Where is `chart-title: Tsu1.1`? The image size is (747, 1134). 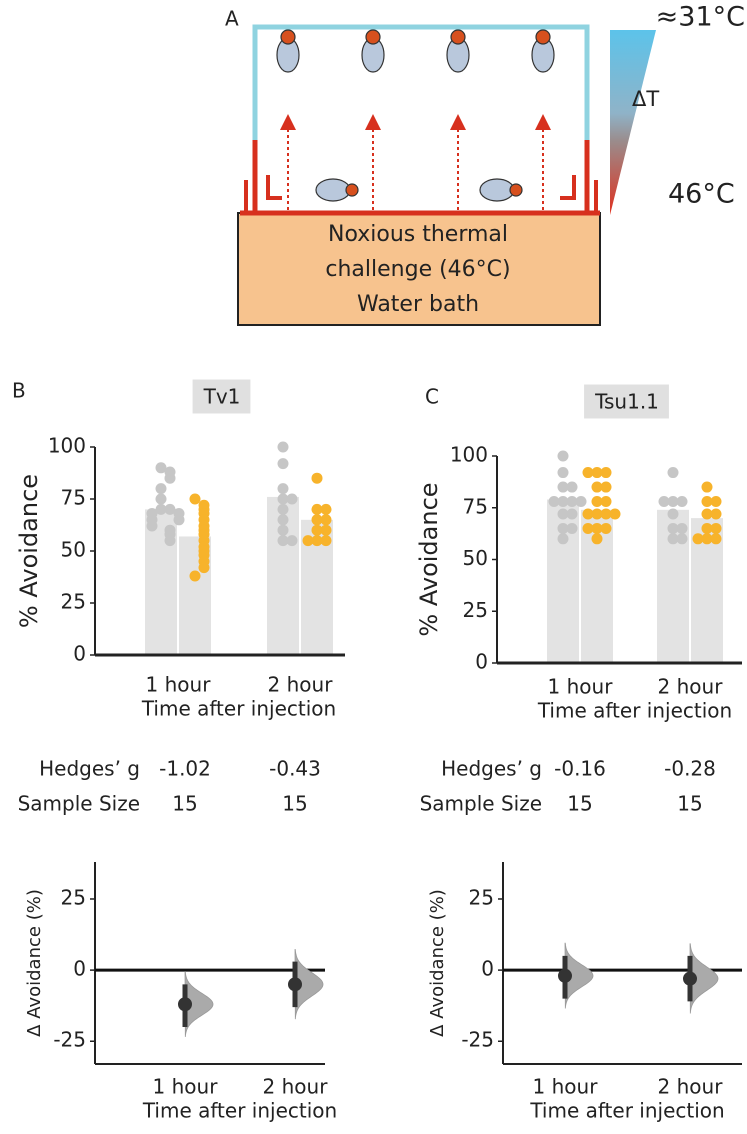 chart-title: Tsu1.1 is located at coordinates (626, 402).